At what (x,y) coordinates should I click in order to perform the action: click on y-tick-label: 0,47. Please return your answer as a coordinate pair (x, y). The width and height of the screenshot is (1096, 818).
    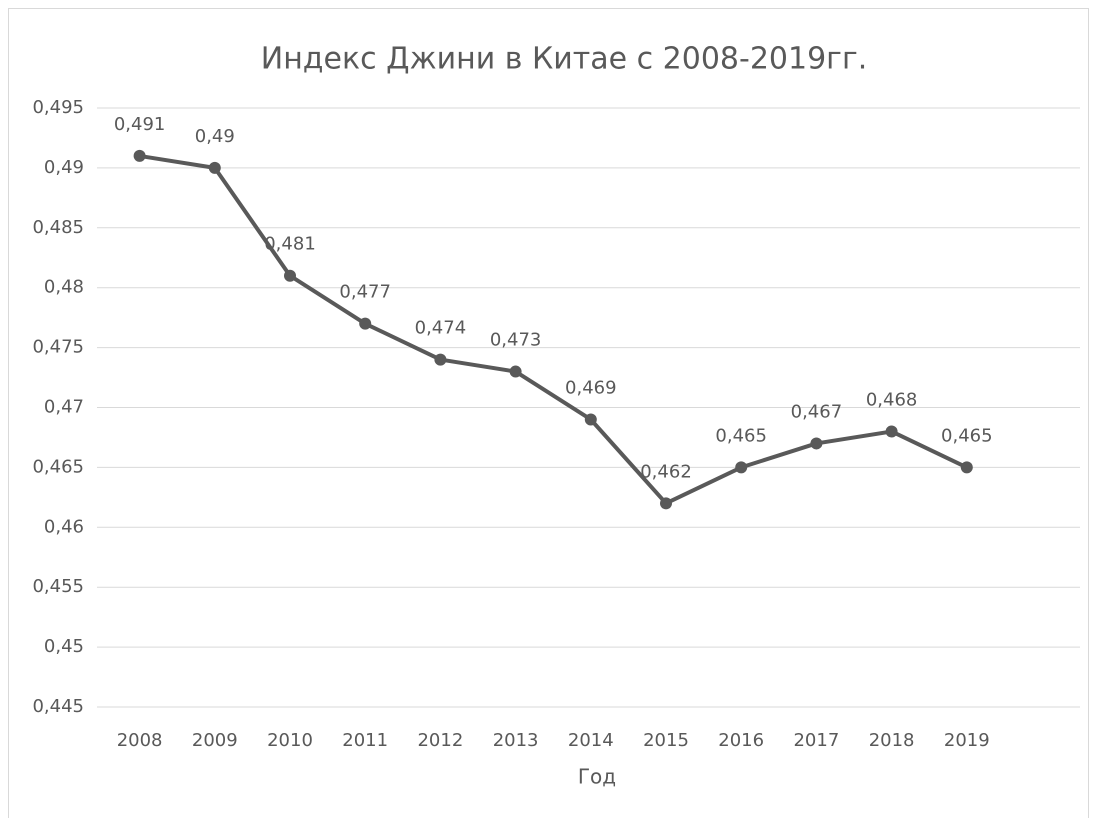
    Looking at the image, I should click on (64, 407).